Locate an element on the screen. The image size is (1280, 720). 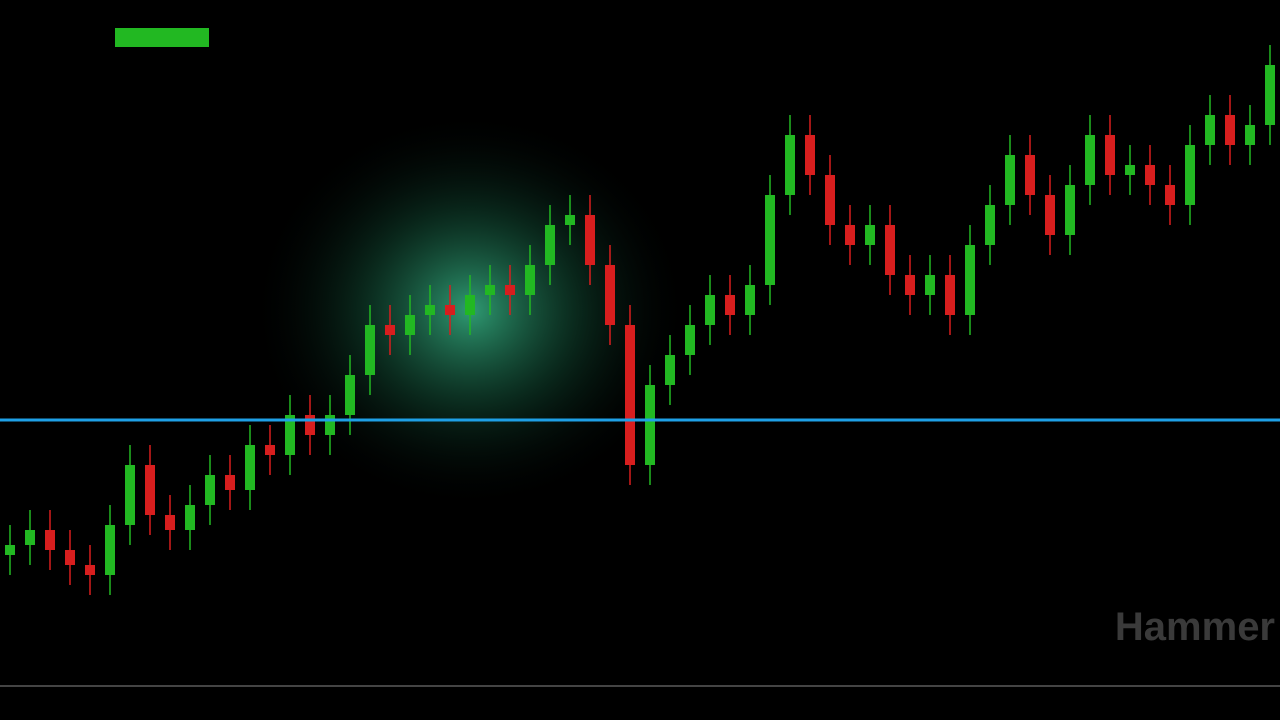
badge is located at coordinates (162, 37).